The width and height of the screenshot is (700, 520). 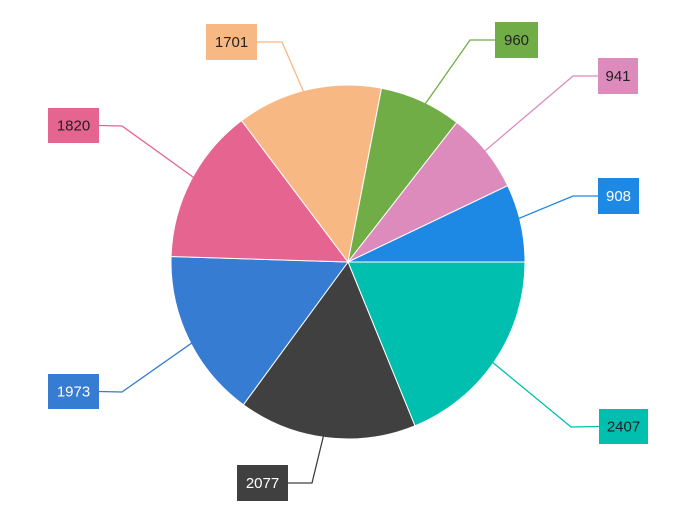 I want to click on data-label: 2407, so click(x=623, y=427).